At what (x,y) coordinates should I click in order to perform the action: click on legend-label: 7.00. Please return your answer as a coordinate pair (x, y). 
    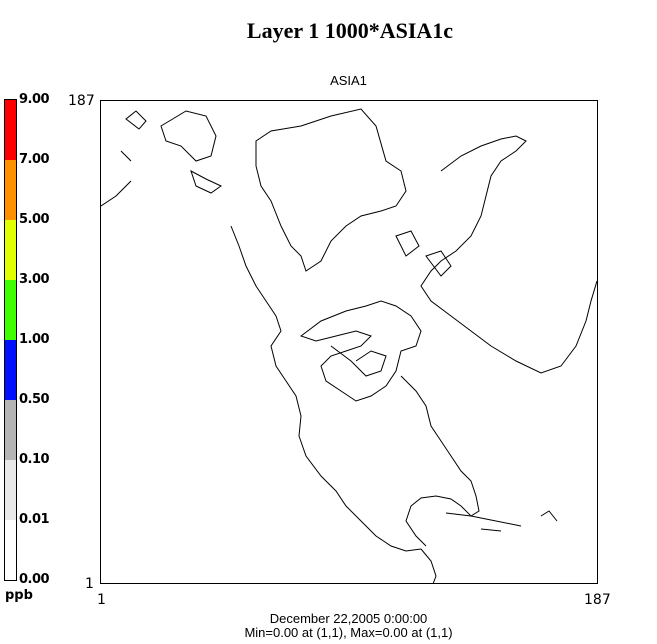
    Looking at the image, I should click on (34, 159).